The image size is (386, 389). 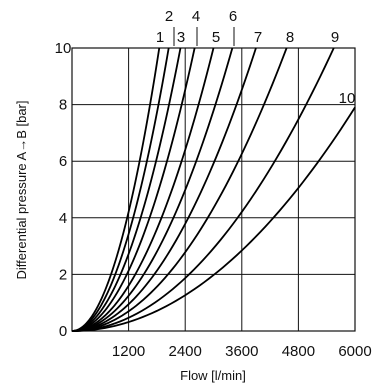 What do you see at coordinates (258, 37) in the screenshot?
I see `curve-label-7: 7` at bounding box center [258, 37].